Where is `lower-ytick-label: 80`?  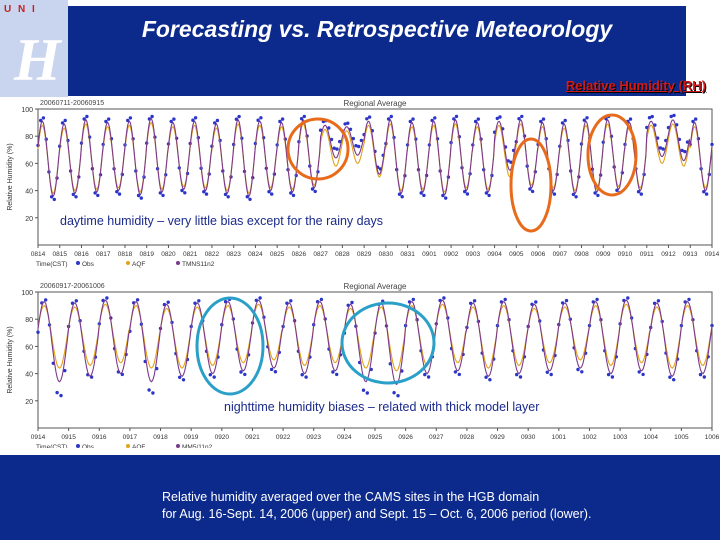
lower-ytick-label: 80 is located at coordinates (29, 320).